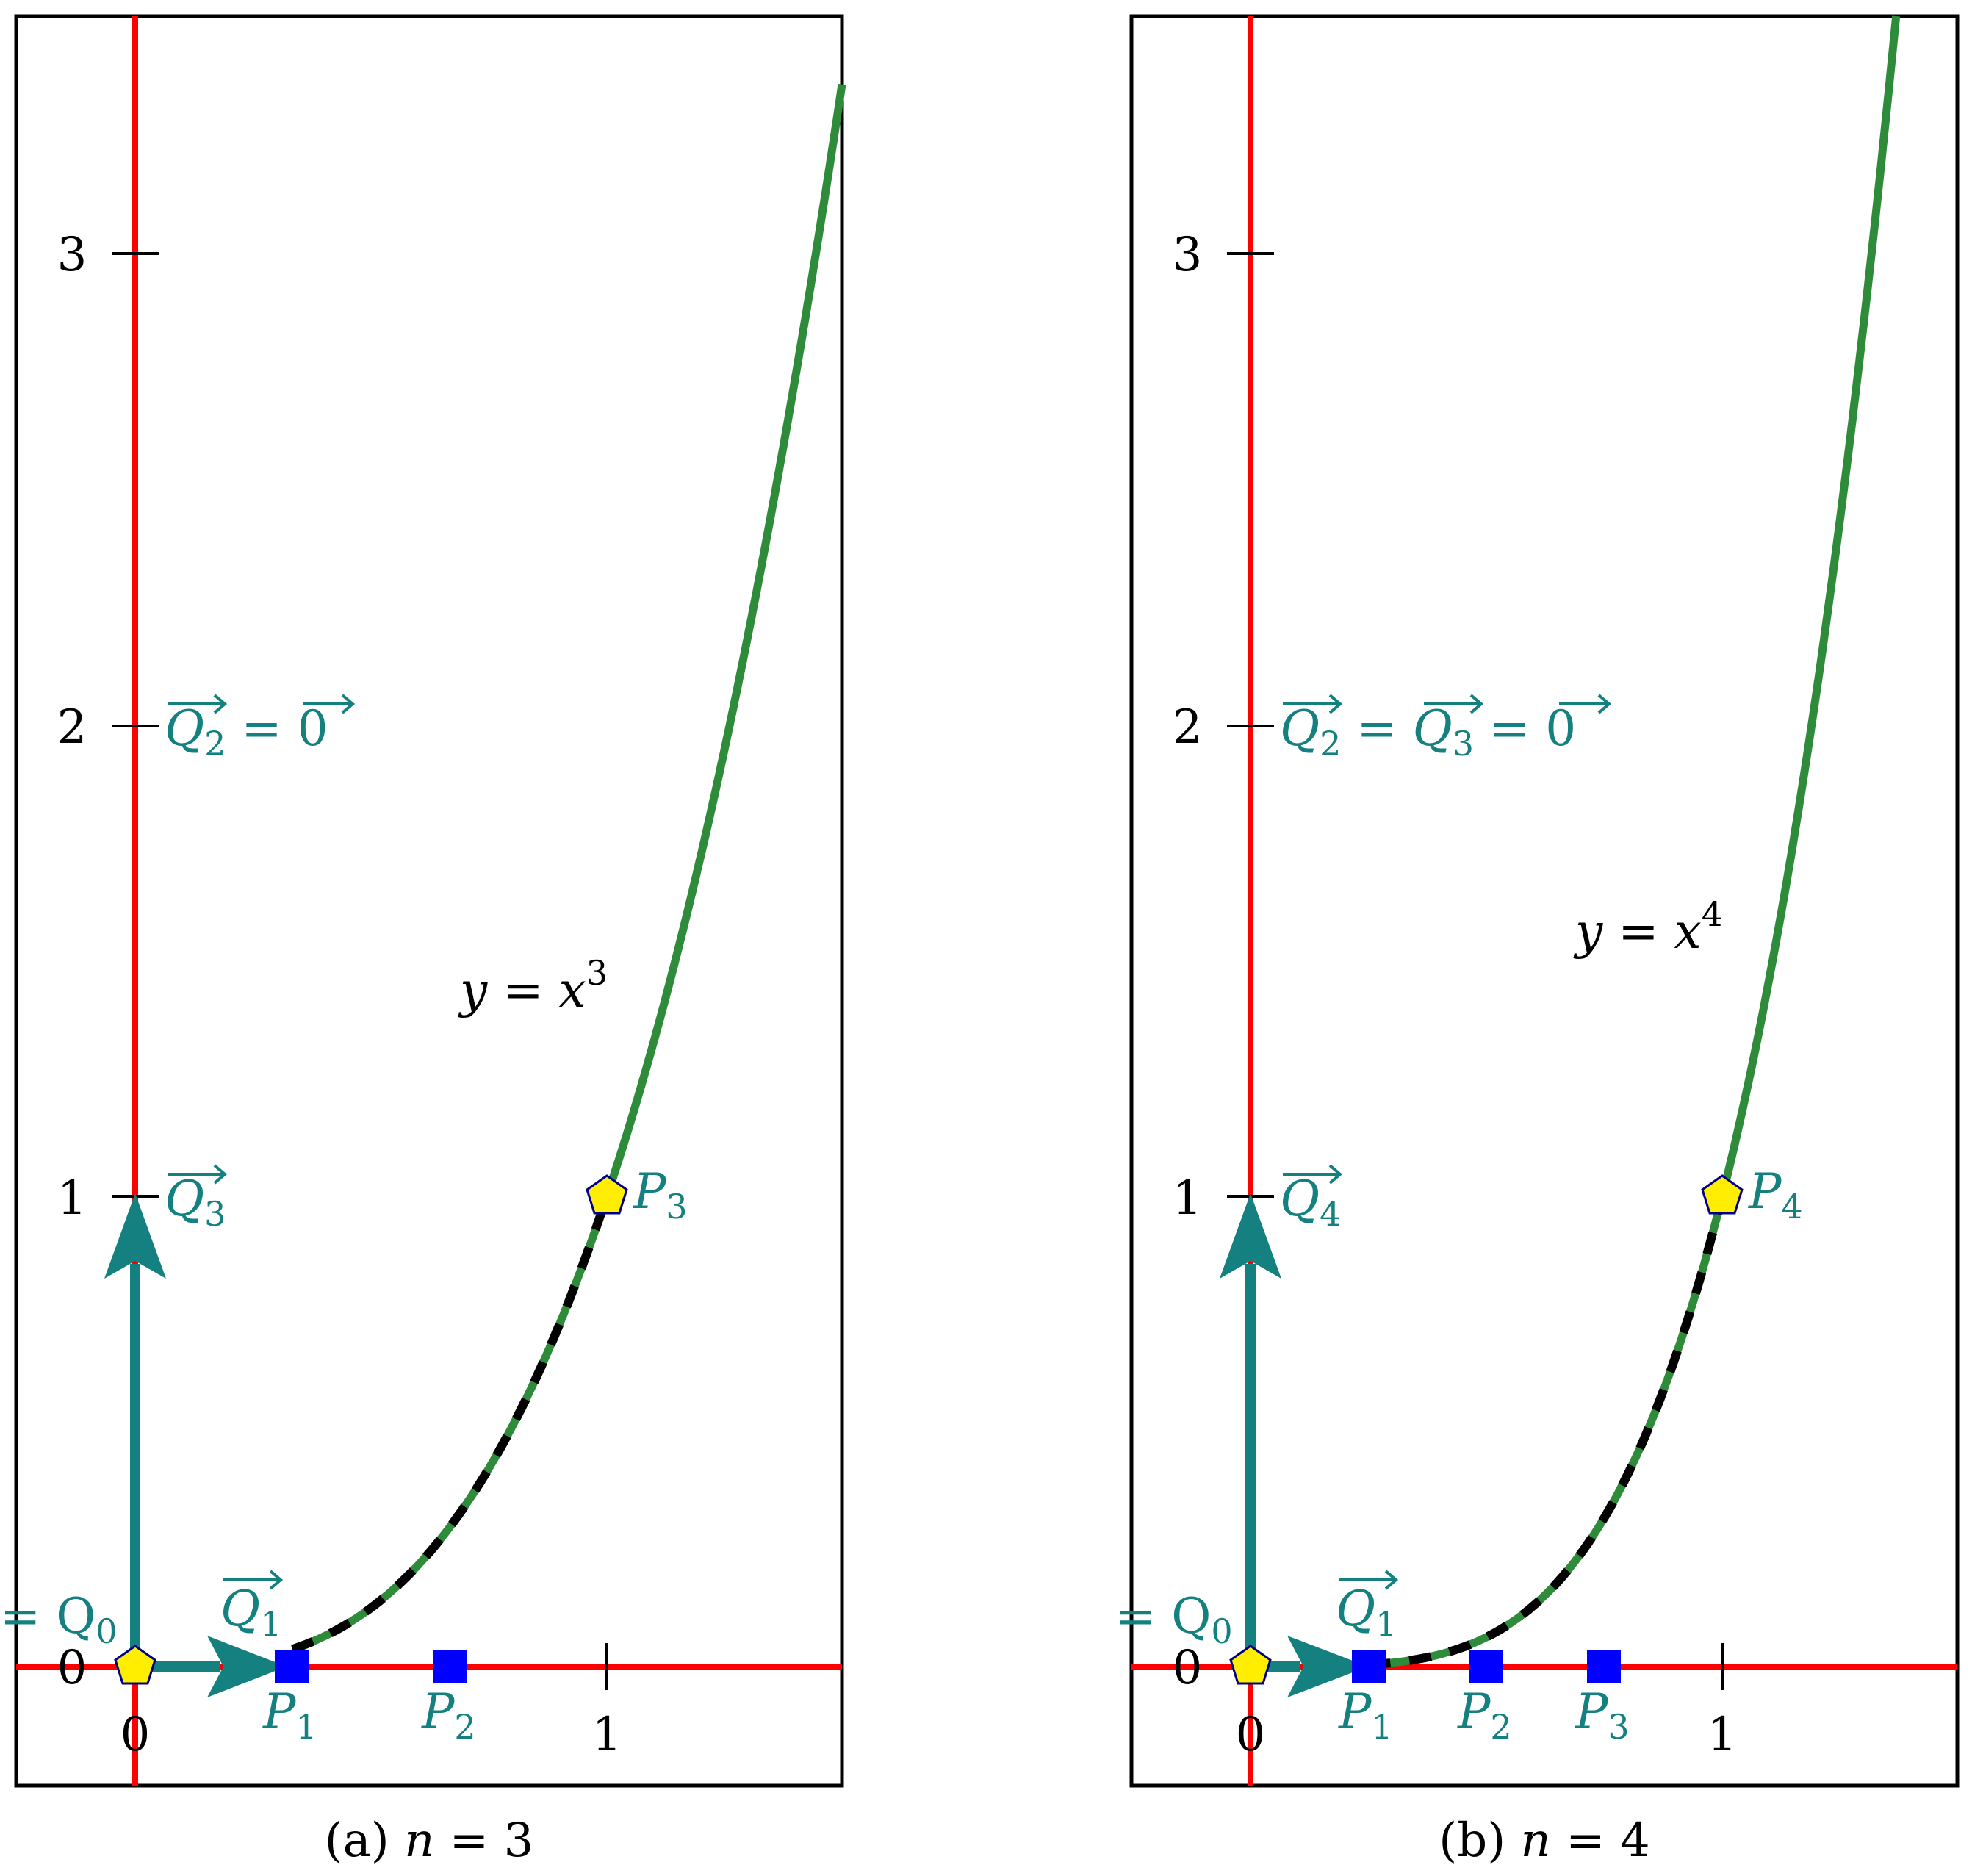 This screenshot has width=1972, height=1876. What do you see at coordinates (348, 704) in the screenshot?
I see `panel-a-zero-arrow-over-head` at bounding box center [348, 704].